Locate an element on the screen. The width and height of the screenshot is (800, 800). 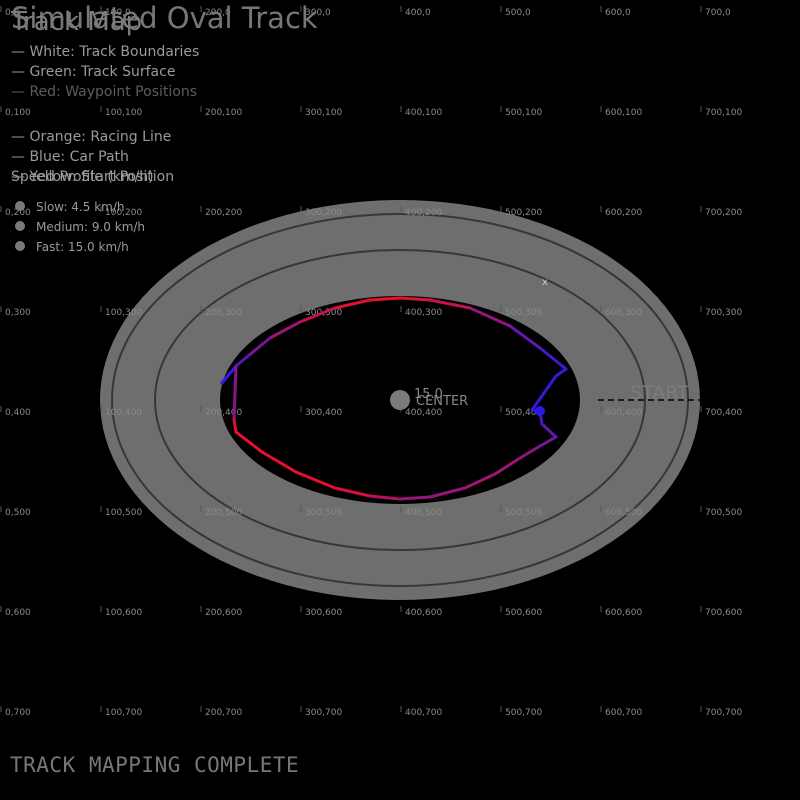
grid-label: 200,400 is located at coordinates (223, 413).